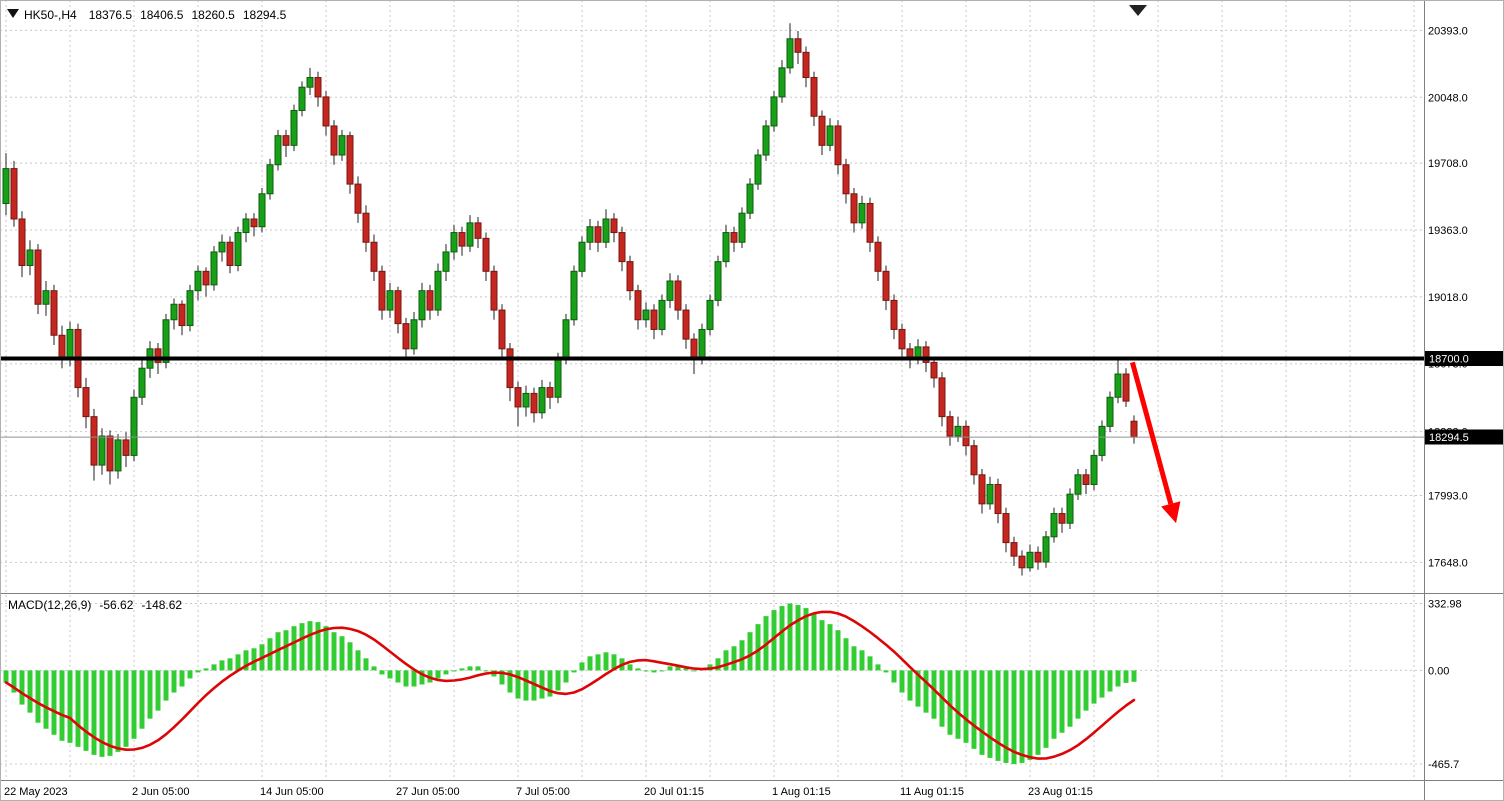 The image size is (1504, 801). Describe the element at coordinates (1445, 604) in the screenshot. I see `macd-axis-label: 332.98` at that location.